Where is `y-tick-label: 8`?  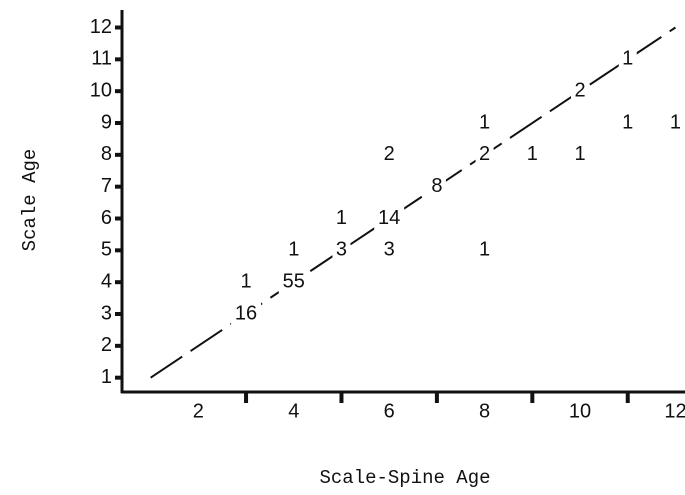 y-tick-label: 8 is located at coordinates (106, 154).